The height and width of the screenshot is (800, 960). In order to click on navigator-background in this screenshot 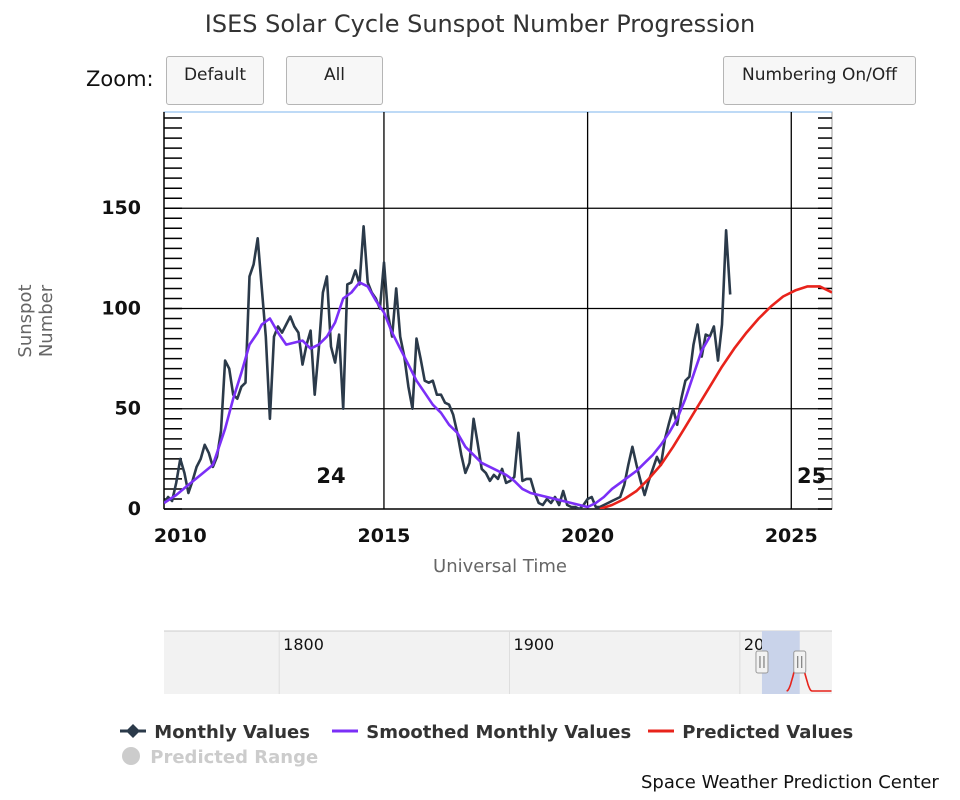, I will do `click(498, 662)`.